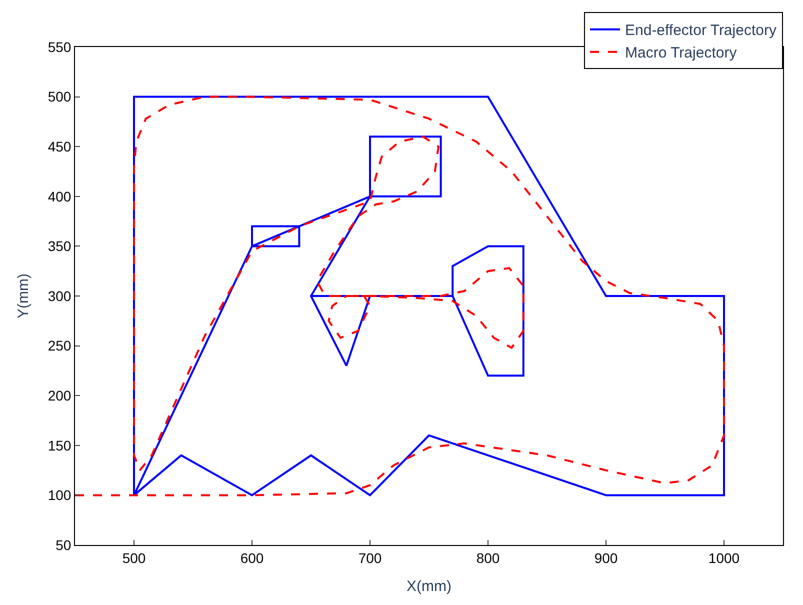 The height and width of the screenshot is (605, 803). I want to click on legend-label: End-effector Trajectory, so click(701, 31).